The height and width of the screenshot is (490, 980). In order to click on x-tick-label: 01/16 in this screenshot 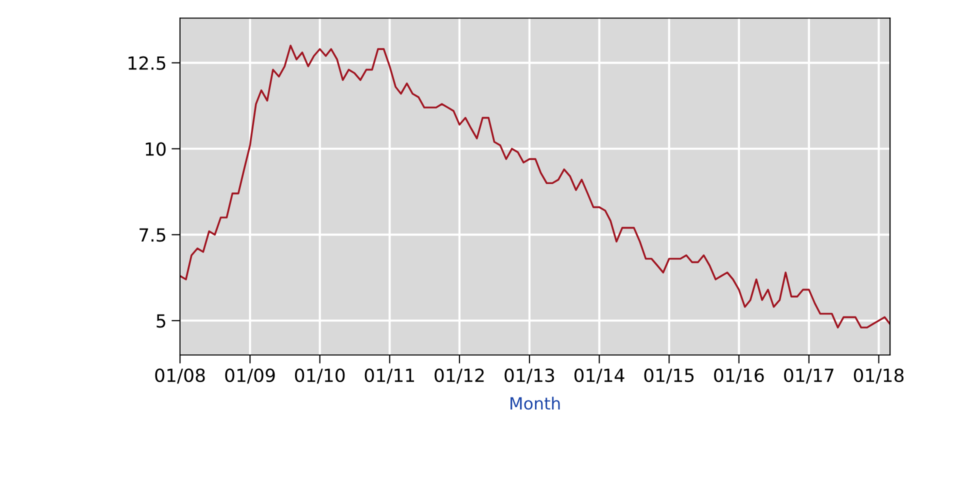, I will do `click(739, 376)`.